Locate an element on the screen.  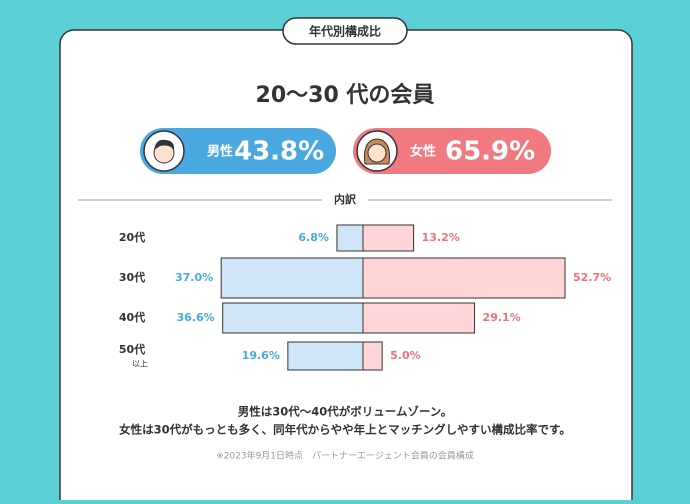
tab is located at coordinates (345, 31).